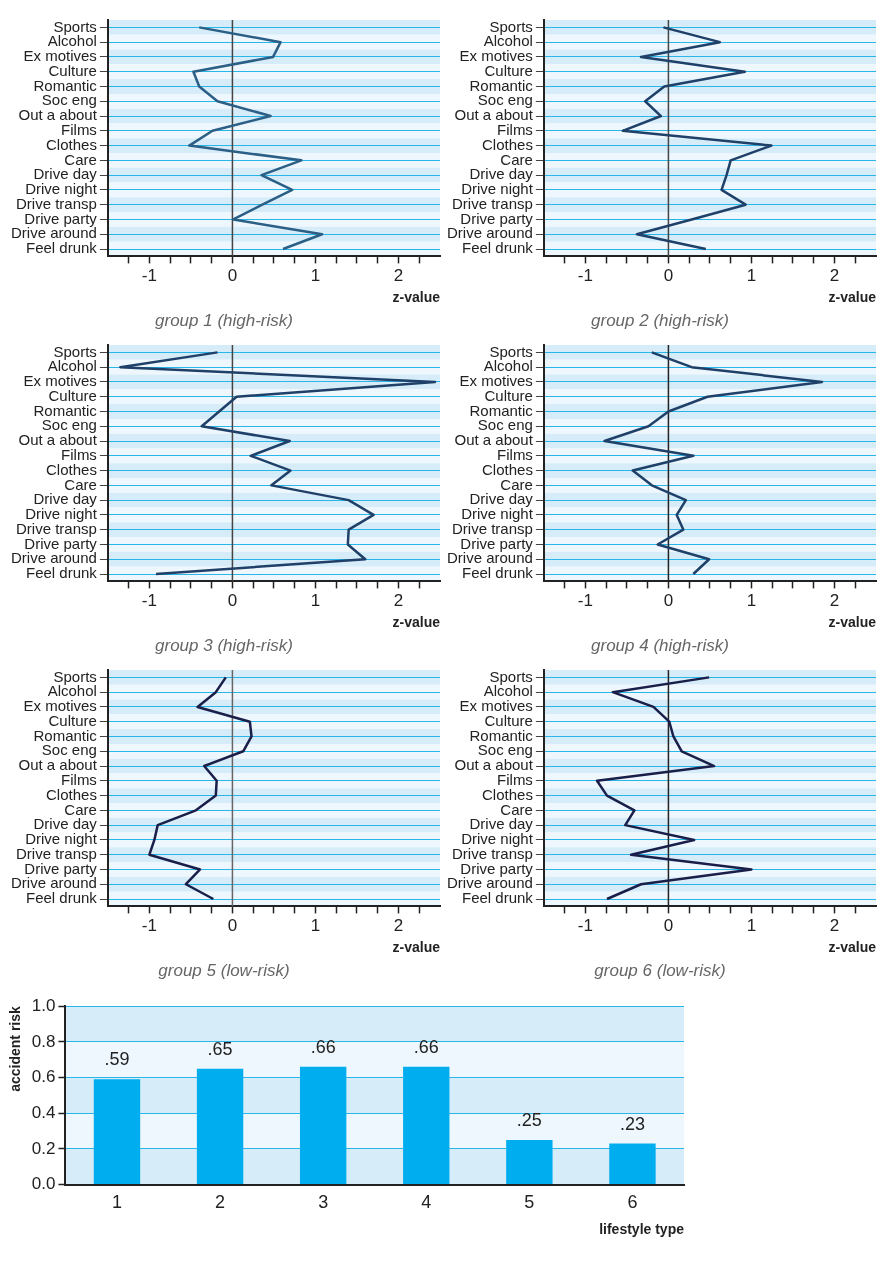 This screenshot has height=1281, width=888. What do you see at coordinates (43, 1041) in the screenshot?
I see `y-tick-label: 0.8` at bounding box center [43, 1041].